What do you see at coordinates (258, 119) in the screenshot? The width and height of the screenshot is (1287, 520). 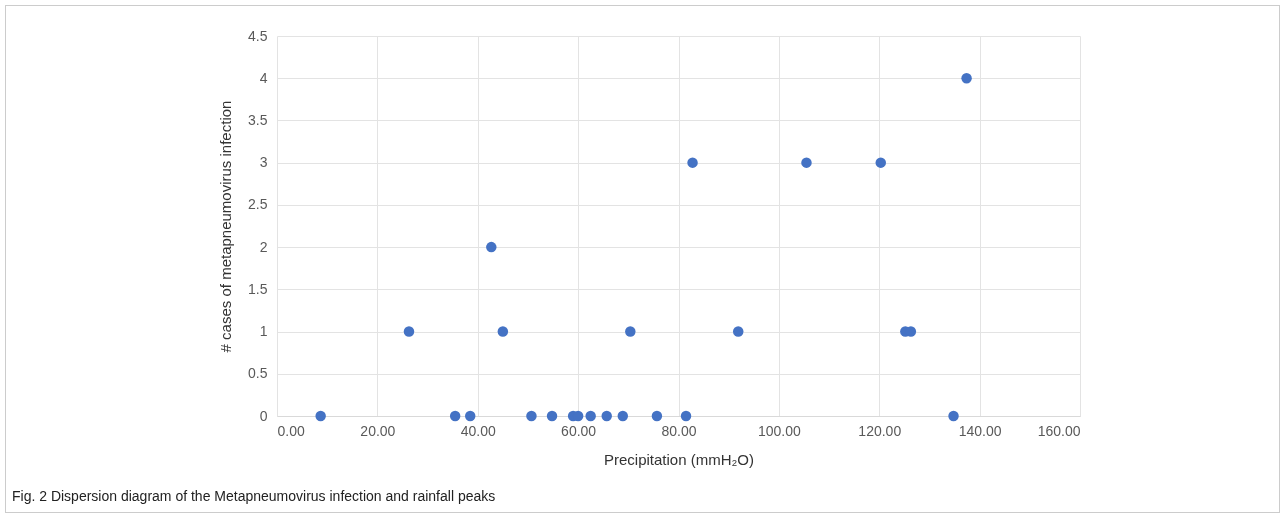 I see `y-tick-label: 3.5` at bounding box center [258, 119].